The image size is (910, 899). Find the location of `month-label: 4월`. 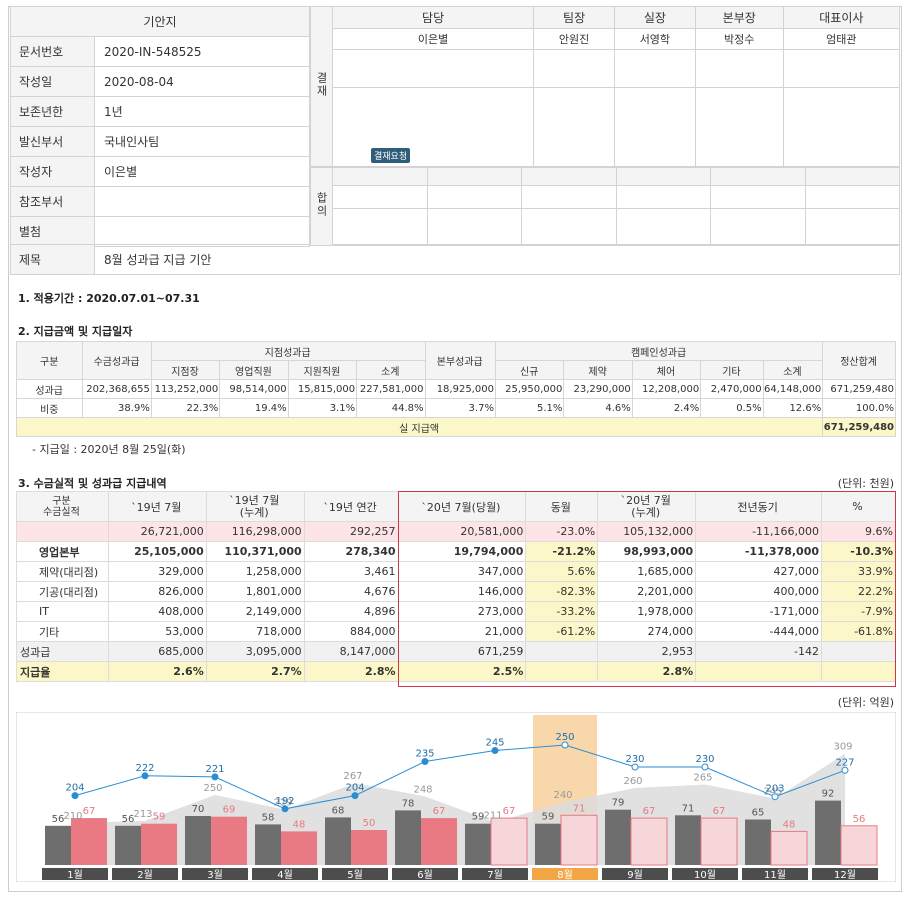

month-label: 4월 is located at coordinates (285, 875).